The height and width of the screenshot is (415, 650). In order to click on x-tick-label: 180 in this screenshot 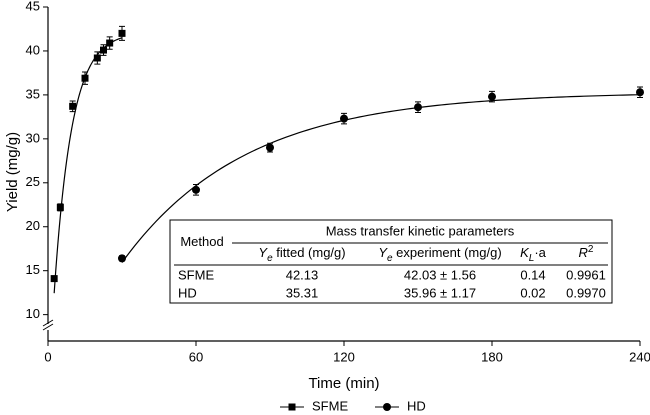, I will do `click(492, 356)`.